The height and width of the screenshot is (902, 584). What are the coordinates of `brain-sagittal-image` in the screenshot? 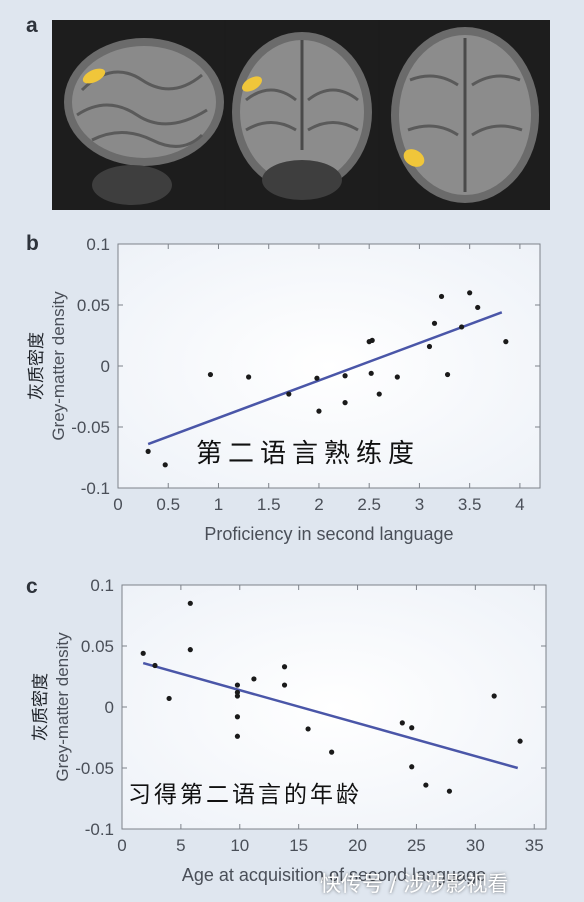 It's located at (138, 115).